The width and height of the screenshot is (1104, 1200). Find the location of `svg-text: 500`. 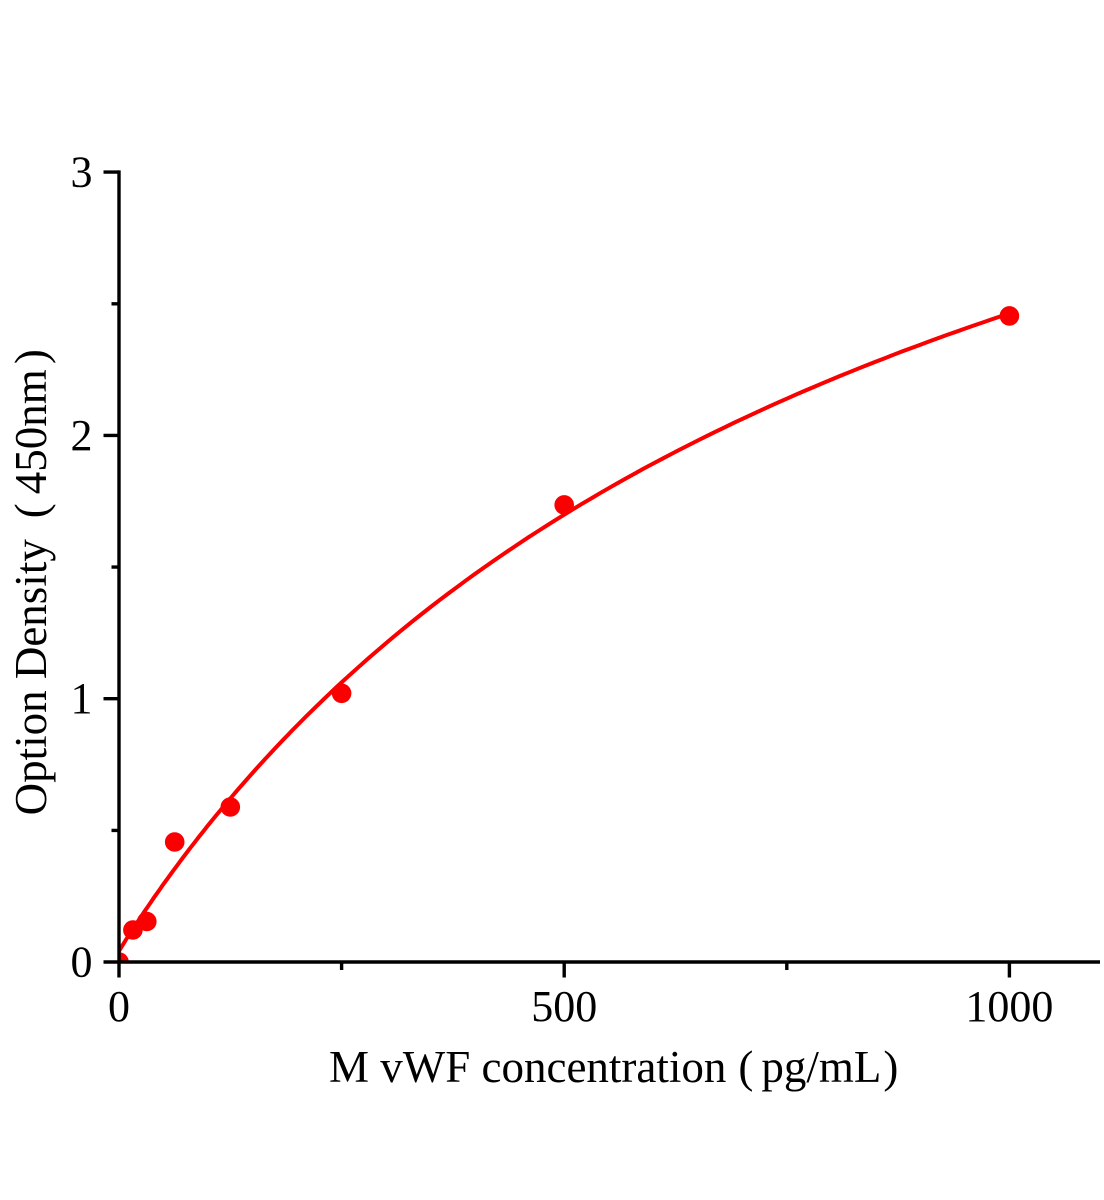

svg-text: 500 is located at coordinates (564, 1006).